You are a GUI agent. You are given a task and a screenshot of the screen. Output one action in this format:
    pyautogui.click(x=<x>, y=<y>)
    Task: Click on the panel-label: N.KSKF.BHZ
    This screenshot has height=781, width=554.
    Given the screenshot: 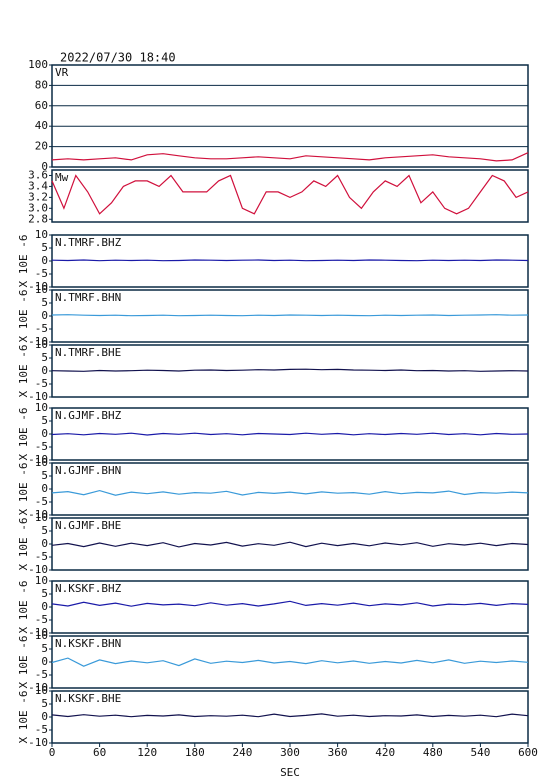 What is the action you would take?
    pyautogui.click(x=88, y=588)
    